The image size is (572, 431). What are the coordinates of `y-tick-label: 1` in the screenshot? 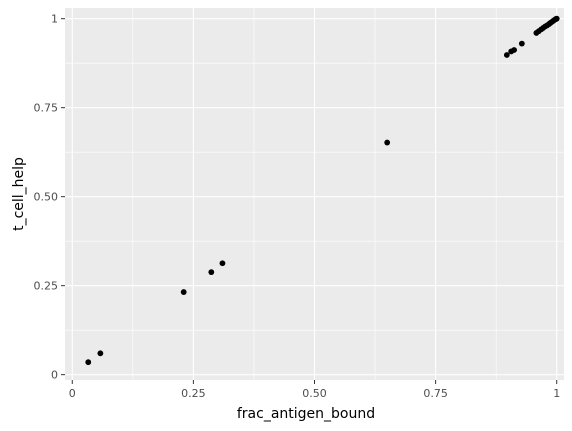 It's located at (54, 19).